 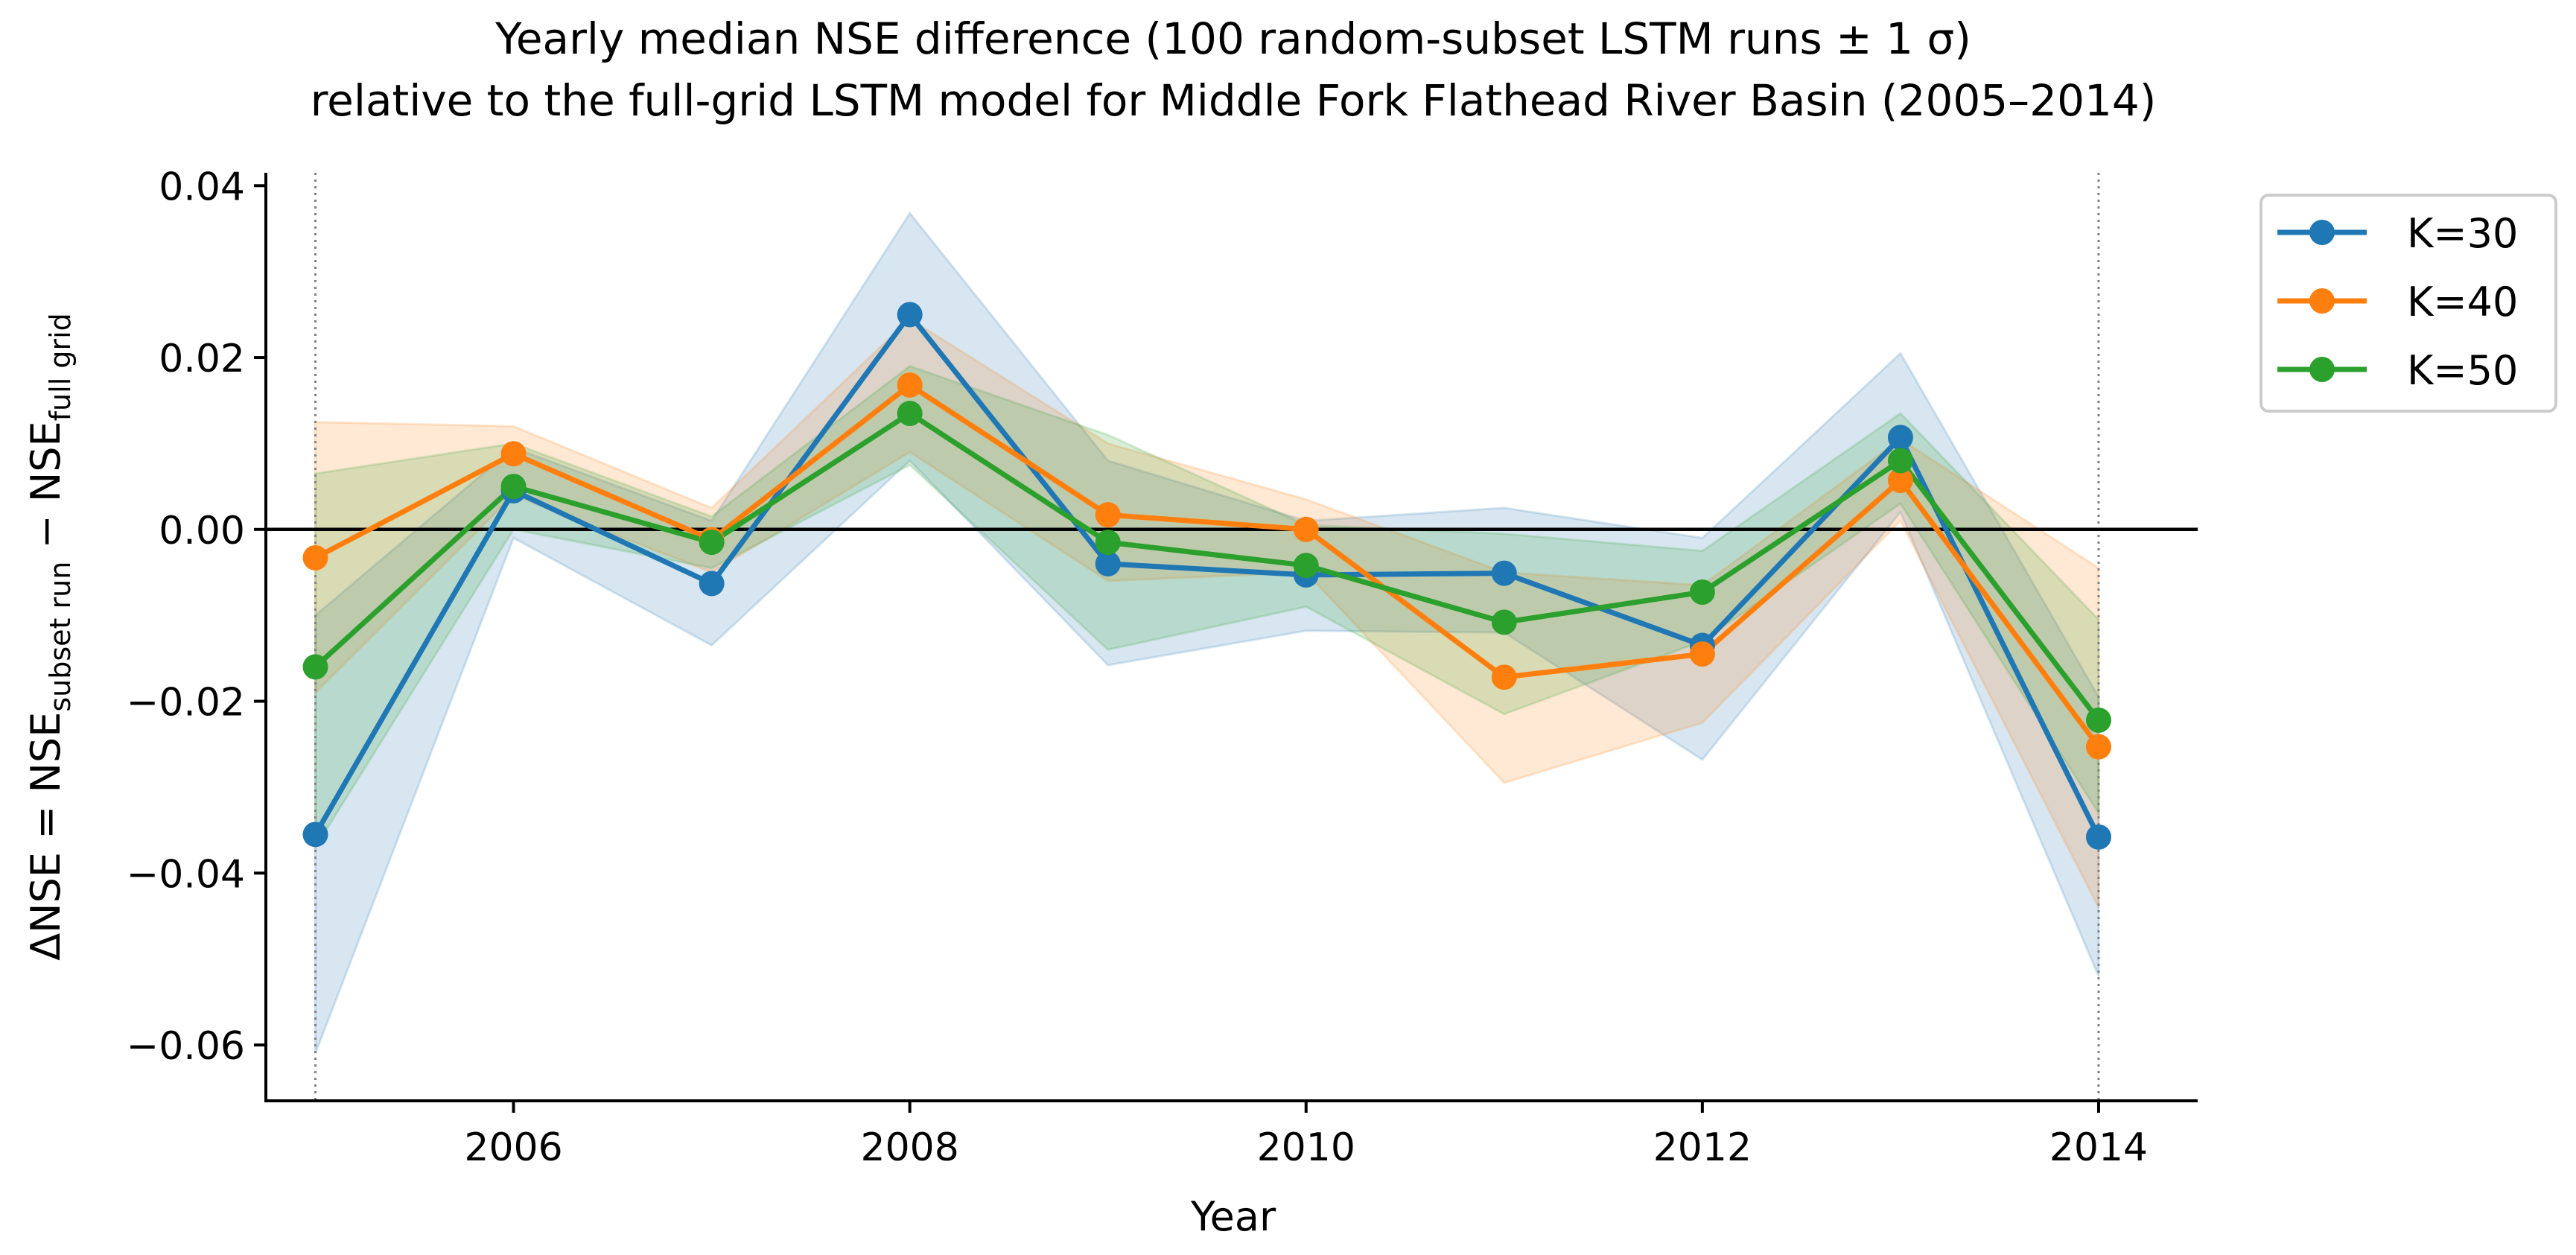 What do you see at coordinates (1306, 1147) in the screenshot?
I see `x-tick-label: 2010` at bounding box center [1306, 1147].